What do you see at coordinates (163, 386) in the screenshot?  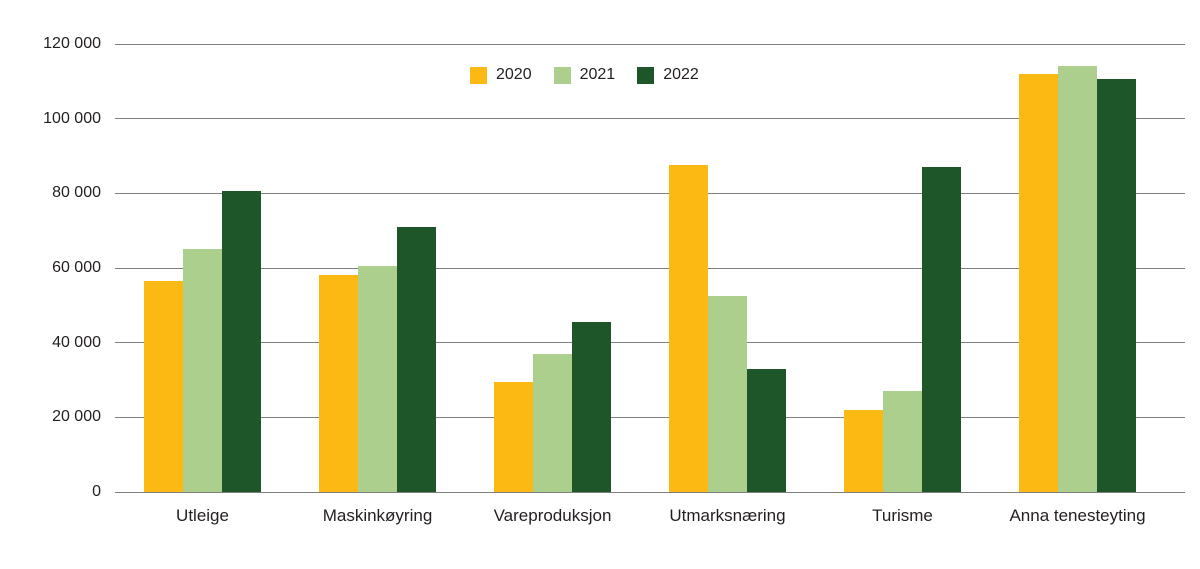 I see `bar-2020-utleige` at bounding box center [163, 386].